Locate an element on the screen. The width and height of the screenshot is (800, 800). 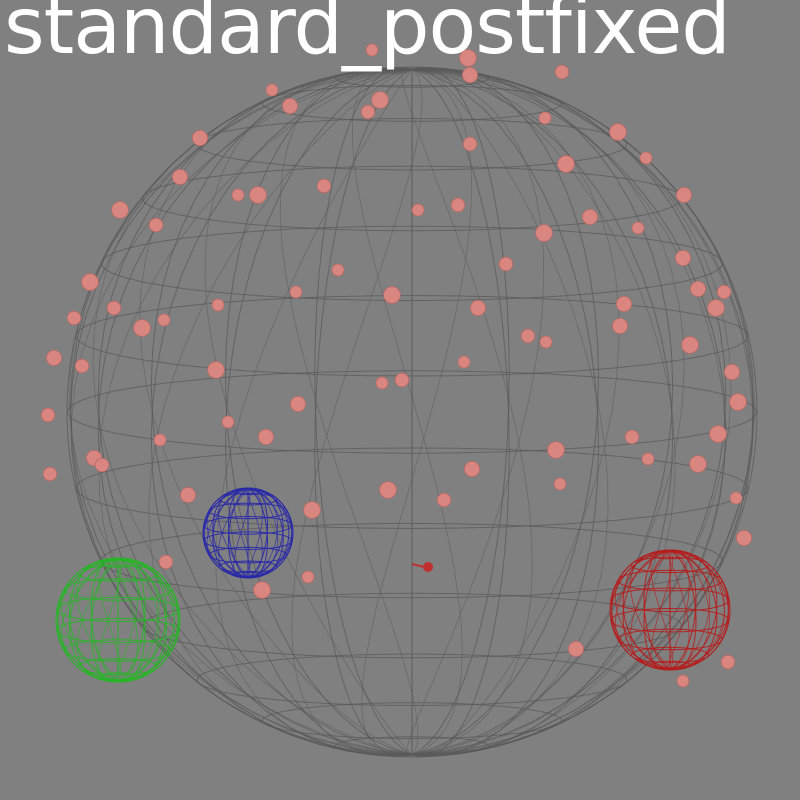
blue-wireframe-sphere is located at coordinates (248, 533).